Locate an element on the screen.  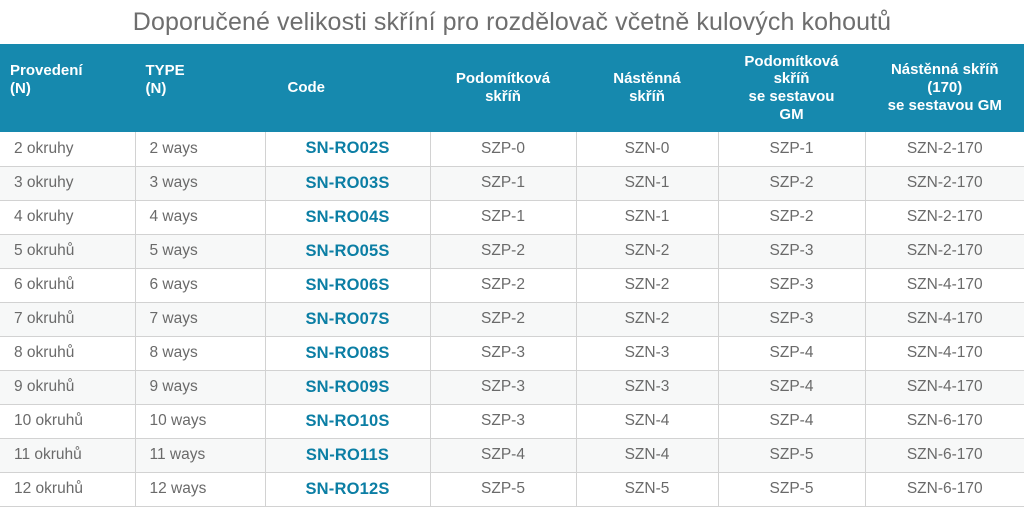
cell-type: 2 ways is located at coordinates (200, 149).